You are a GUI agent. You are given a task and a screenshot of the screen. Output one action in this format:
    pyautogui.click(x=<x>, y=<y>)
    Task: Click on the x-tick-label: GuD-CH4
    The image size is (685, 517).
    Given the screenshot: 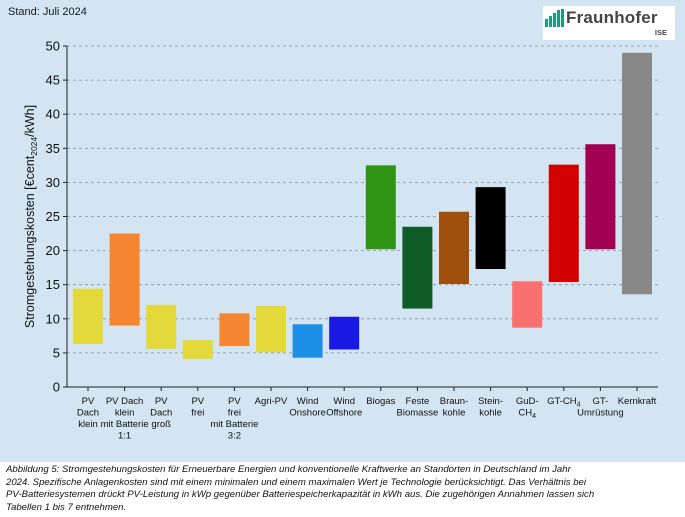 What is the action you would take?
    pyautogui.click(x=527, y=408)
    